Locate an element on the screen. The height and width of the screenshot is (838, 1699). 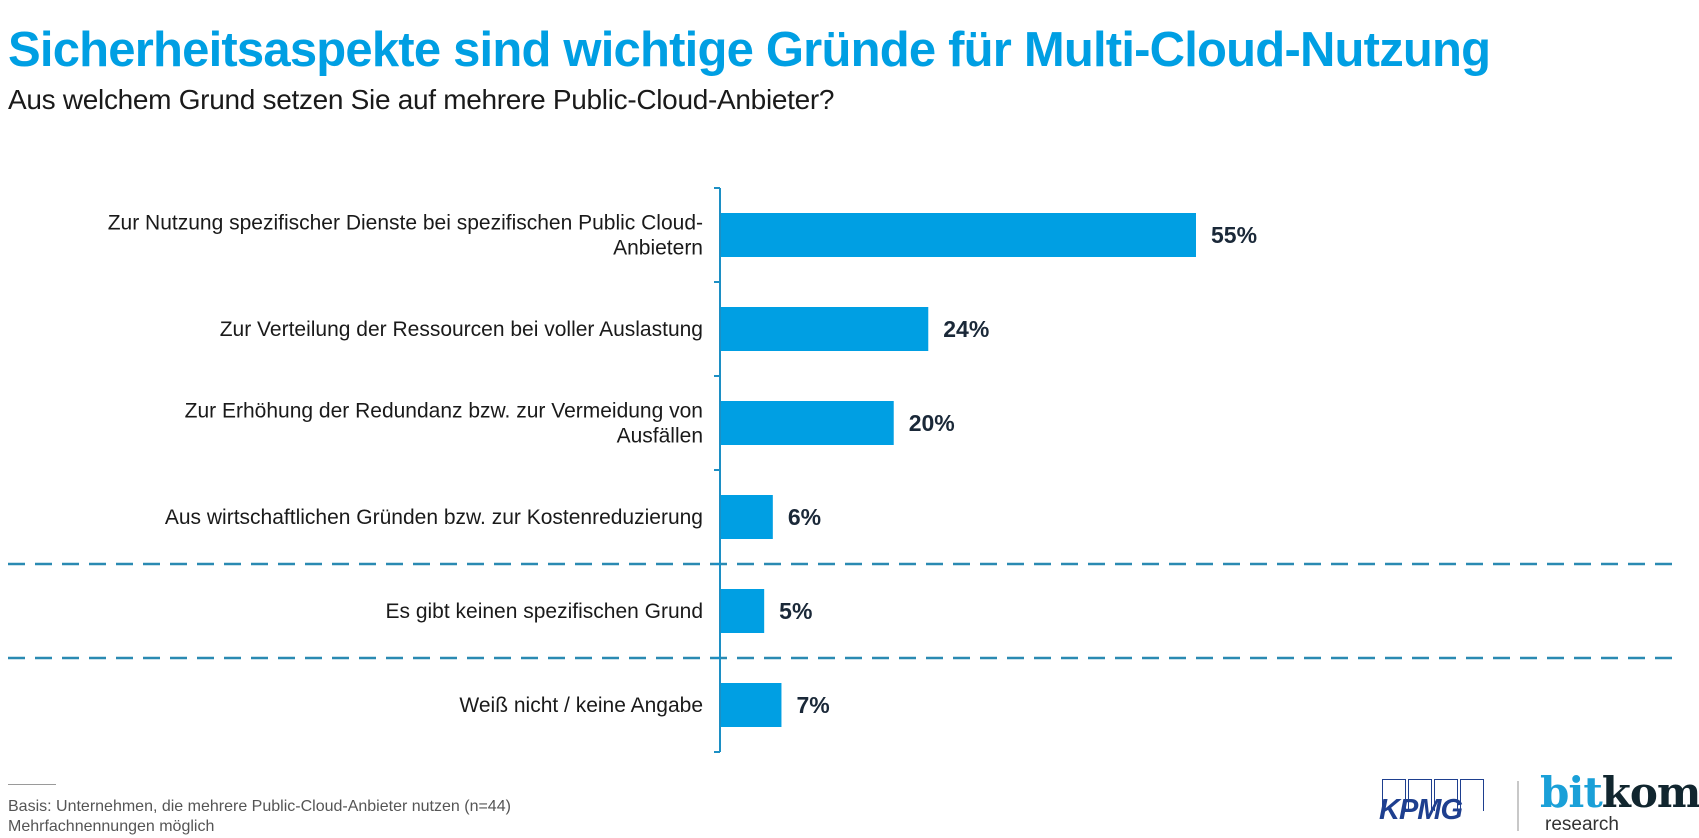
kpmg-logo-text: KPMG is located at coordinates (1421, 810).